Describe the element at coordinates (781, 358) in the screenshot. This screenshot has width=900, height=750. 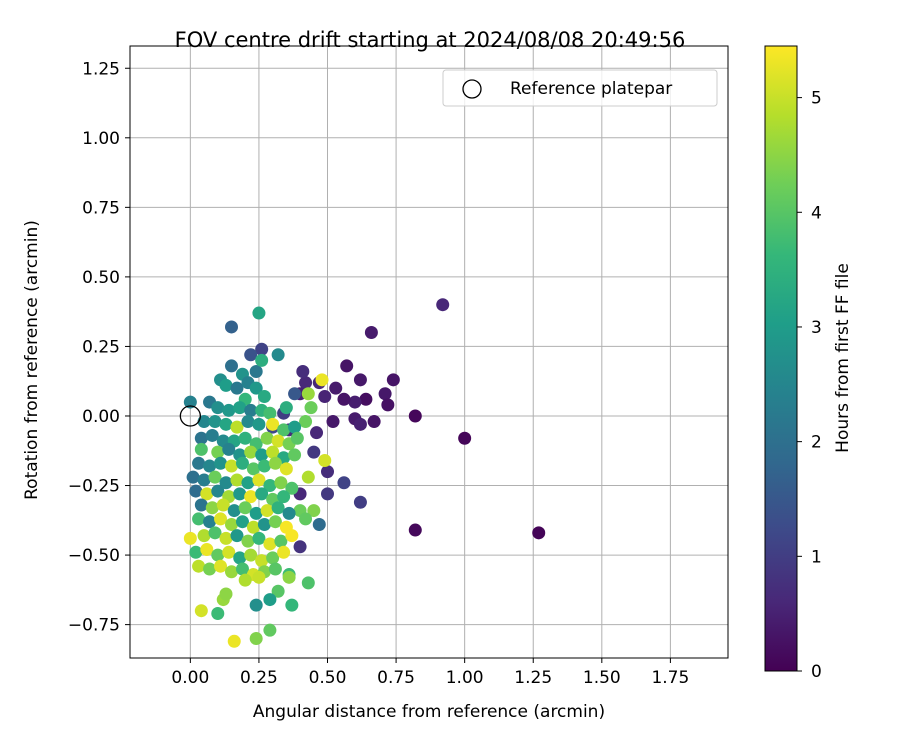
I see `colorbar-gradient` at that location.